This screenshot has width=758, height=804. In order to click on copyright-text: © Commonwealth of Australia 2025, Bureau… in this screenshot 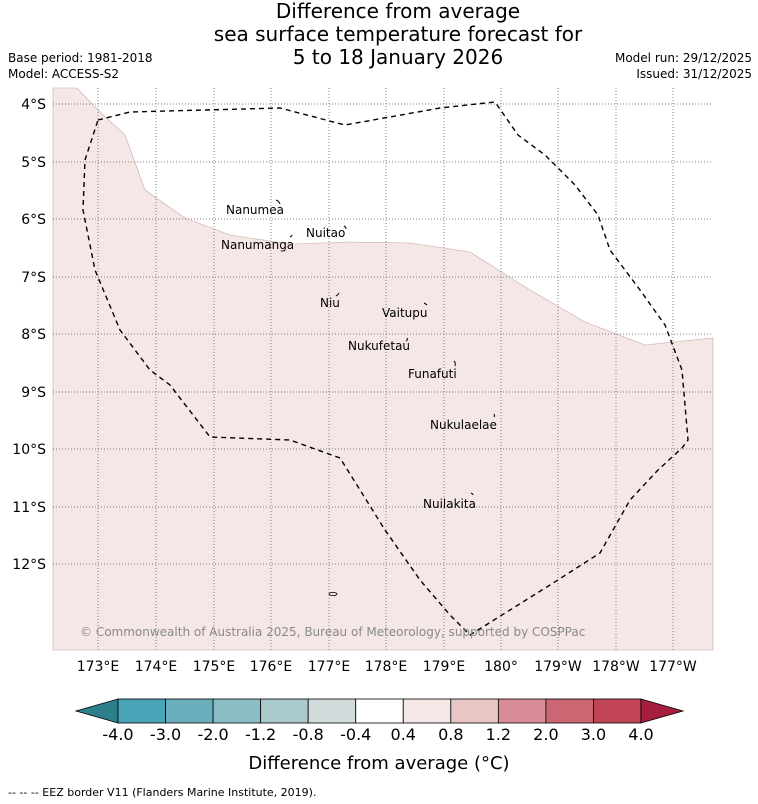, I will do `click(332, 632)`.